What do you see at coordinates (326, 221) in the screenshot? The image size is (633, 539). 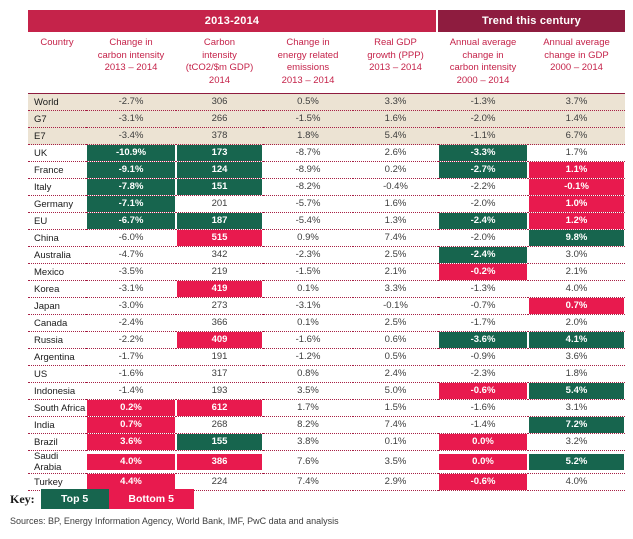 I see `table-row: EU -6.7% 187 -5.4% 1.3% -2.4% 1.2%` at bounding box center [326, 221].